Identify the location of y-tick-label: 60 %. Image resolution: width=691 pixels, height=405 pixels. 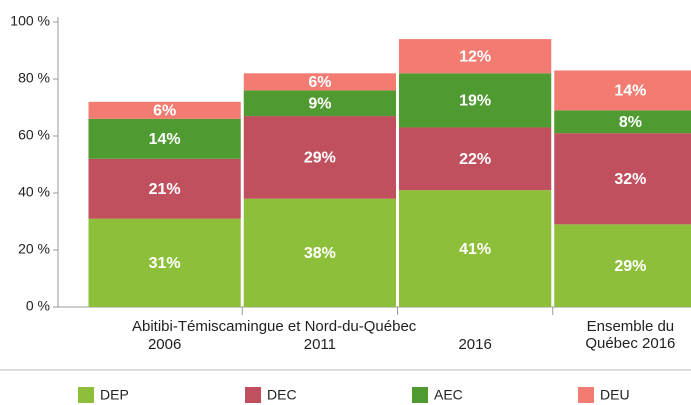
(34, 135).